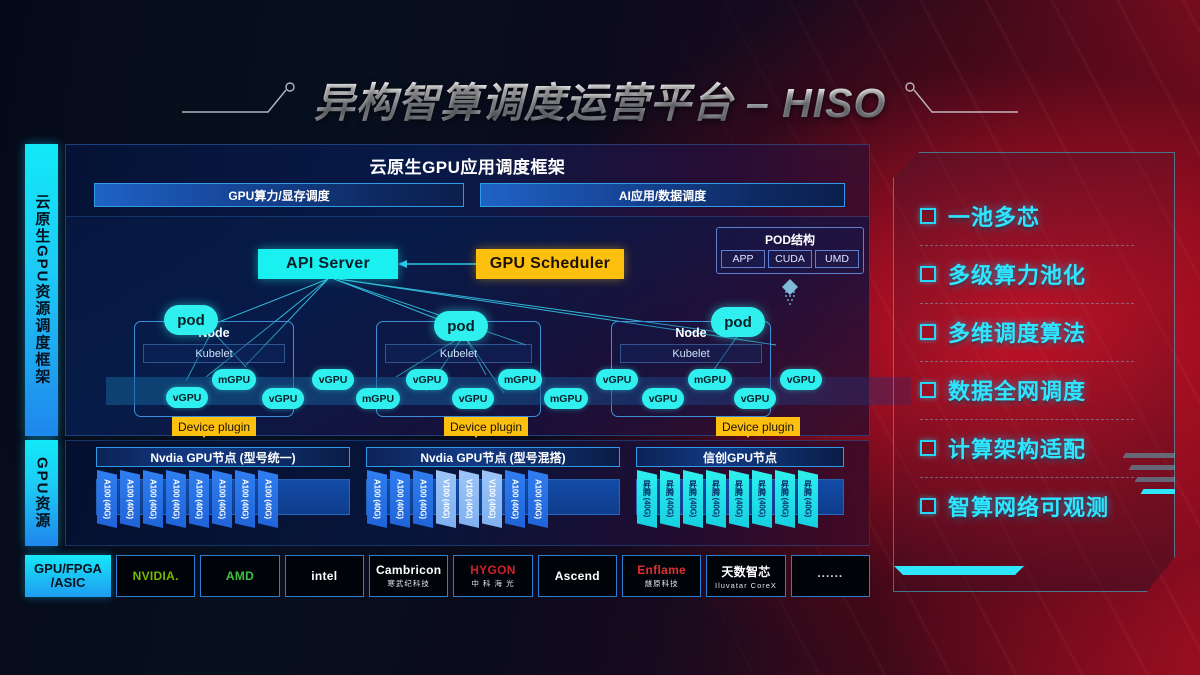 Image resolution: width=1200 pixels, height=675 pixels. I want to click on vendor-name: intel, so click(324, 576).